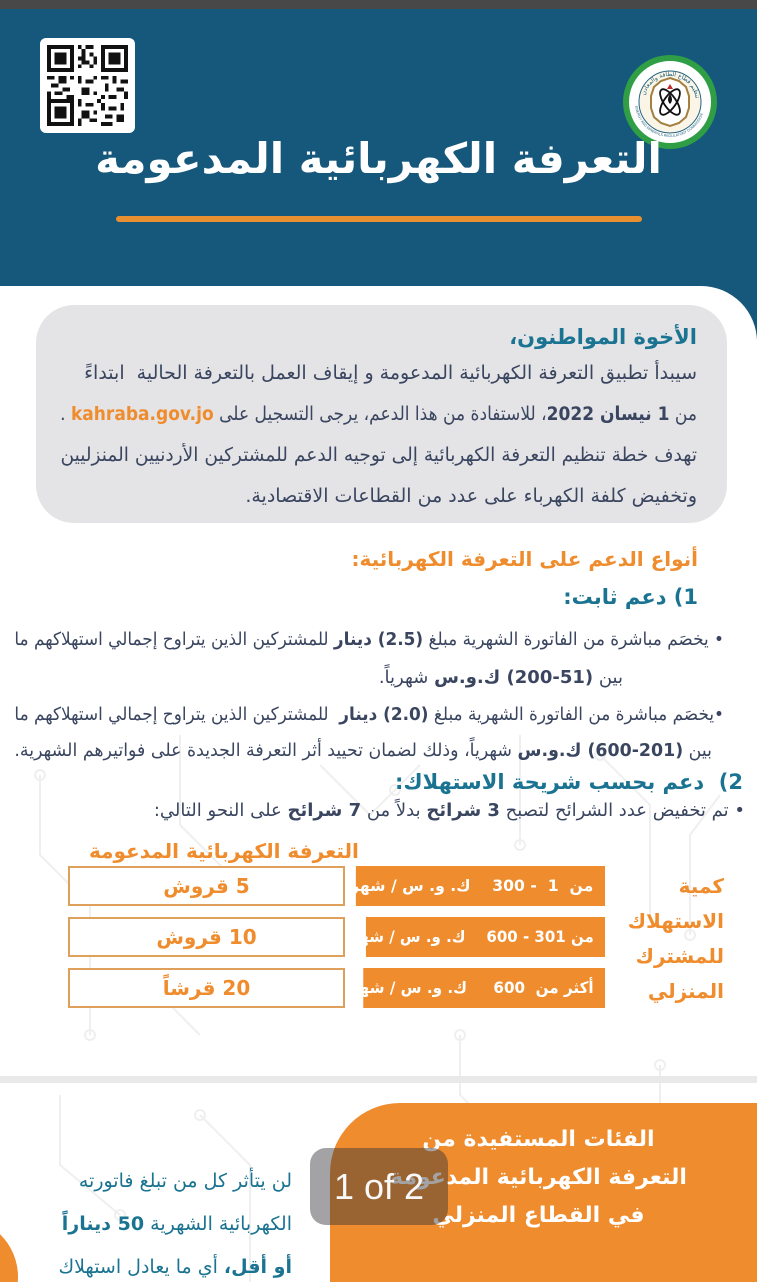  What do you see at coordinates (206, 937) in the screenshot?
I see `price-cell: 10 قروش` at bounding box center [206, 937].